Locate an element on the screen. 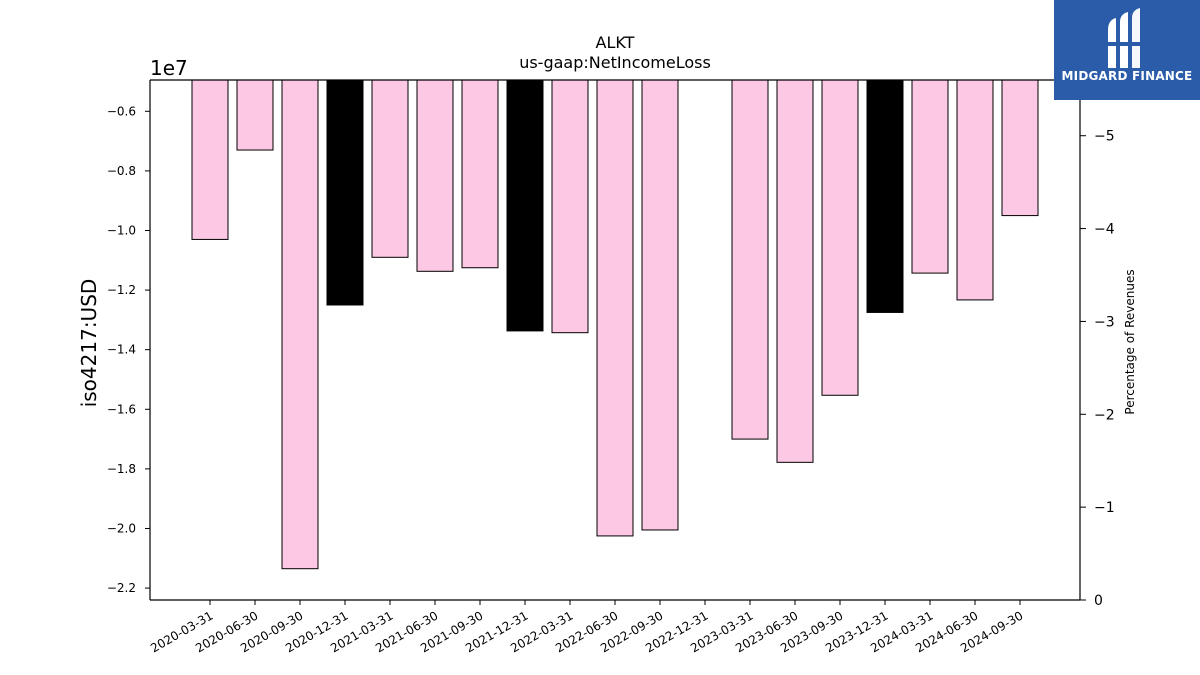 The image size is (1200, 675). y2-tick-label: −3 is located at coordinates (1104, 322).